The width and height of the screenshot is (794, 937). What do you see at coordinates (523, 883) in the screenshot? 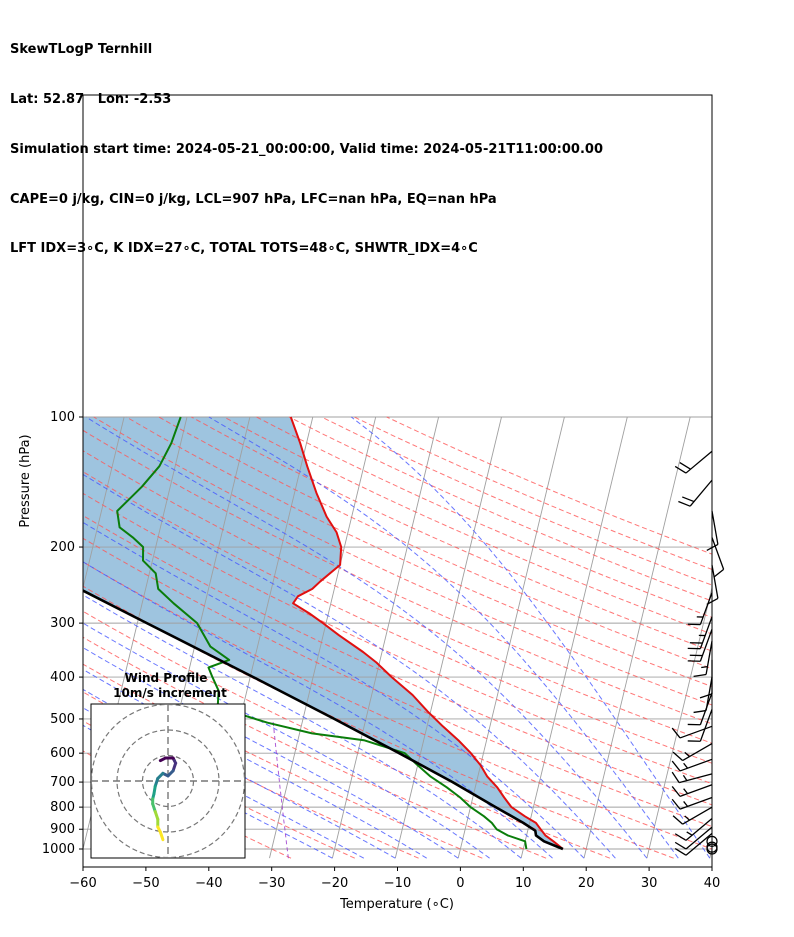
I see `x-tick-label: 10` at bounding box center [523, 883].